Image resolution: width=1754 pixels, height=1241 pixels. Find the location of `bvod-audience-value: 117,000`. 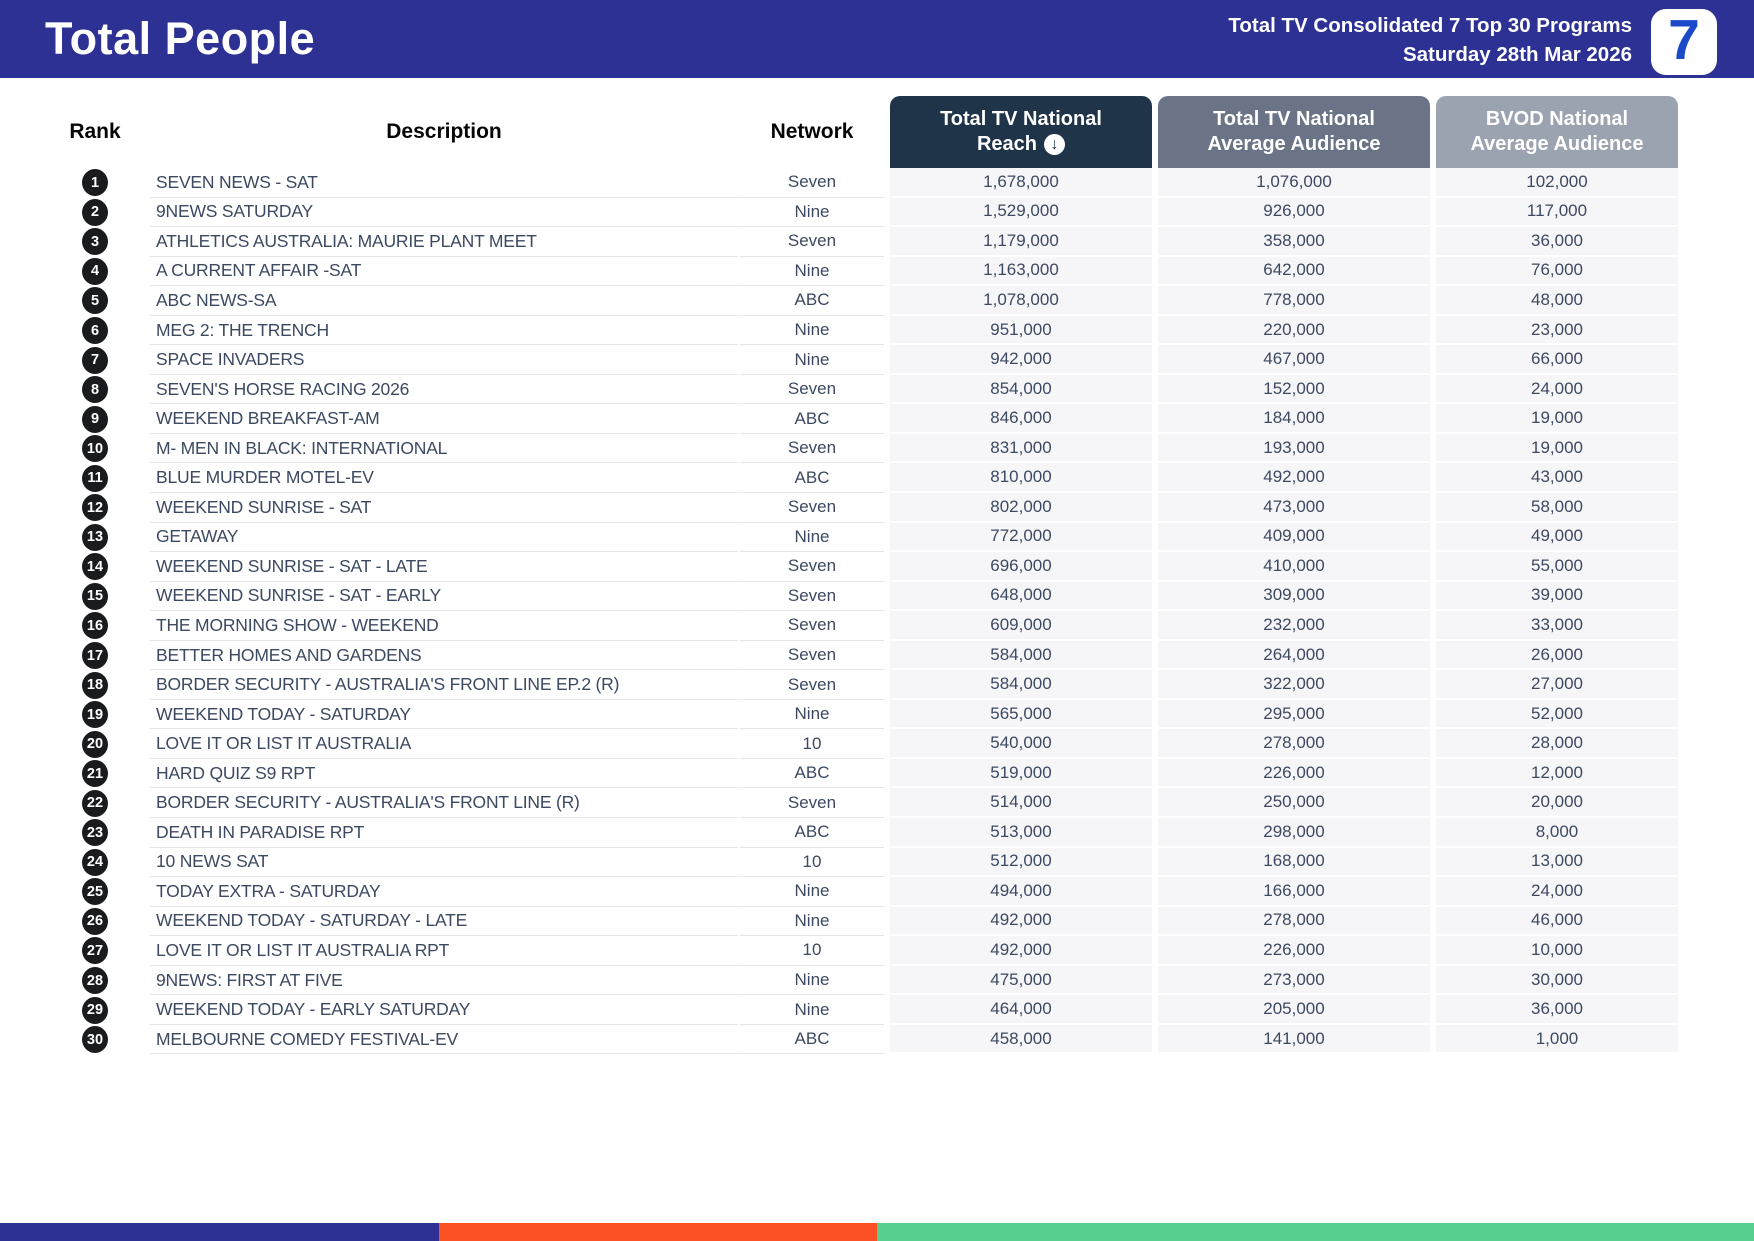

bvod-audience-value: 117,000 is located at coordinates (1557, 212).